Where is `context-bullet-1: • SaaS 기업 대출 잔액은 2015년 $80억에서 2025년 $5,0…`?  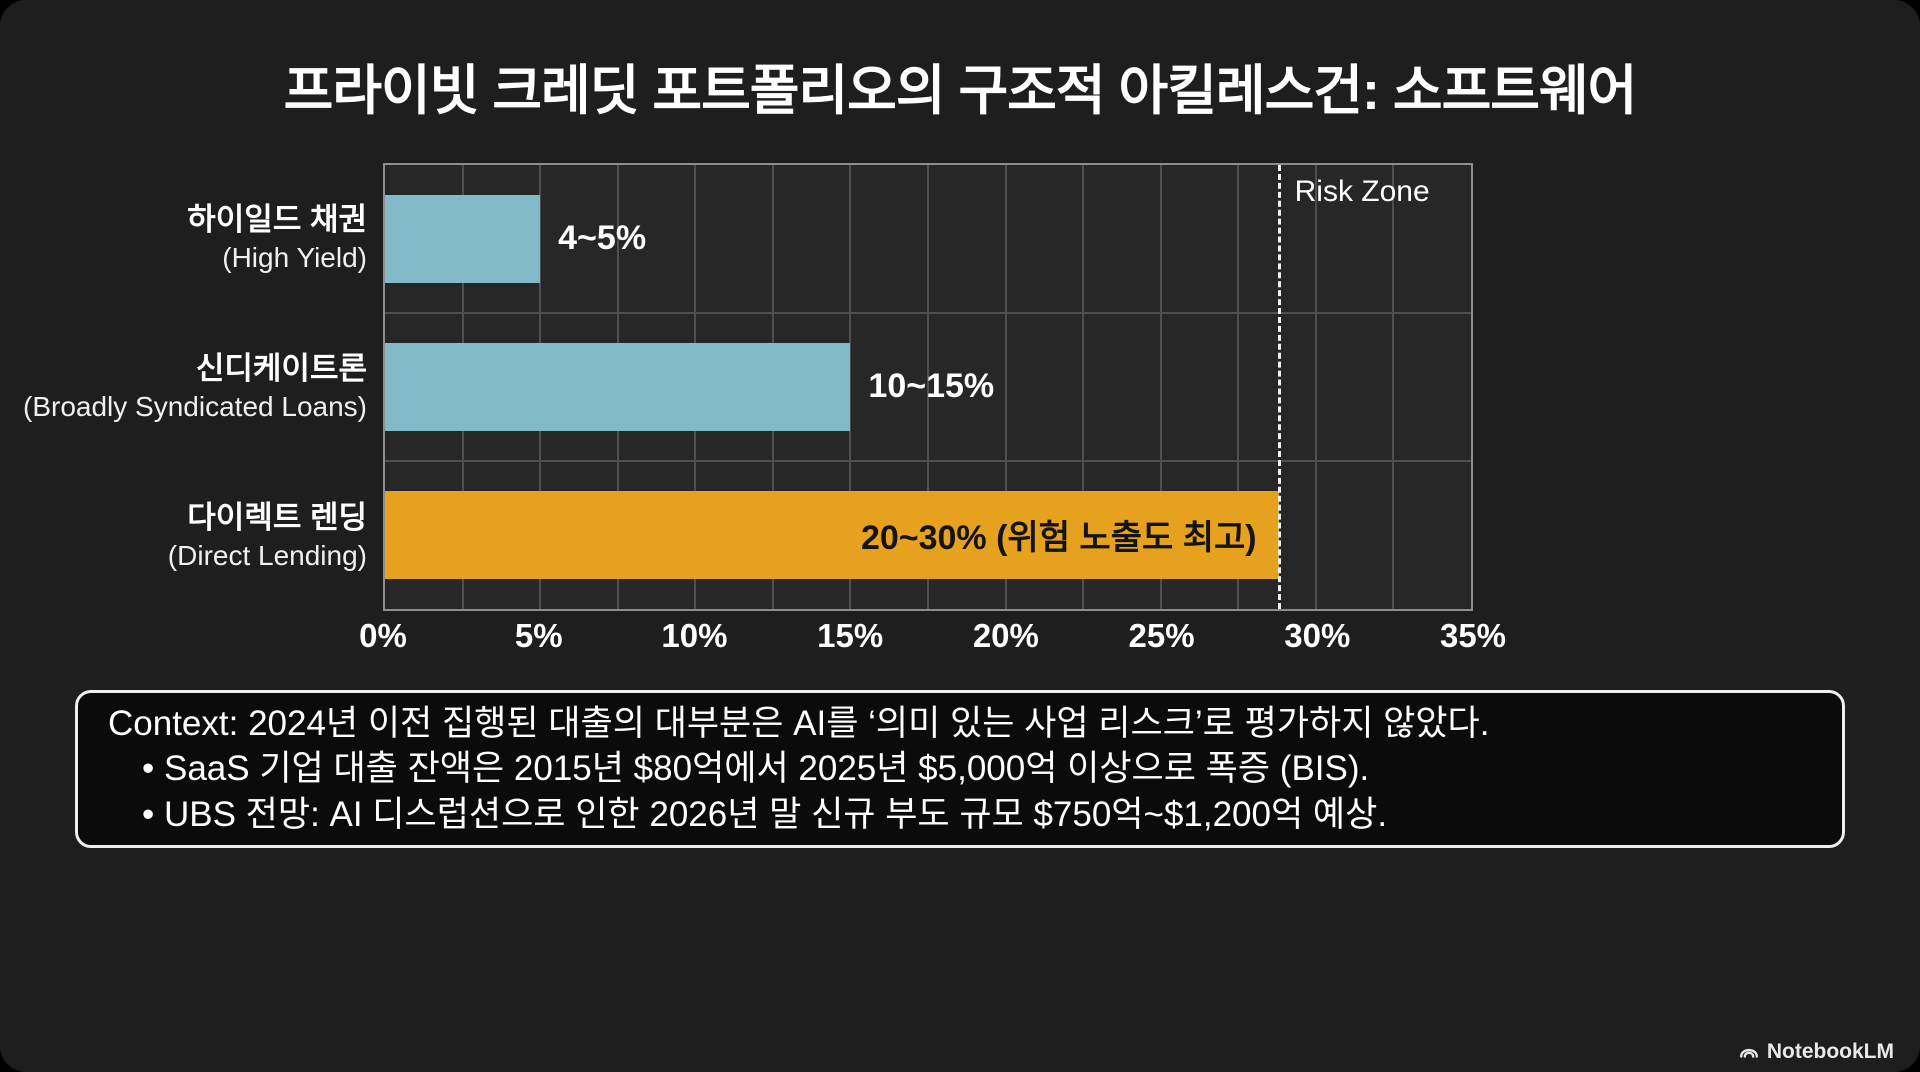
context-bullet-1: • SaaS 기업 대출 잔액은 2015년 $80억에서 2025년 $5,0… is located at coordinates (756, 769).